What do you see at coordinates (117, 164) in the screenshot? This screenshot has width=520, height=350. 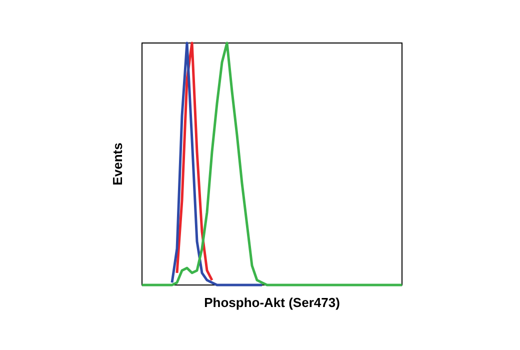 I see `y-axis-title: Events` at bounding box center [117, 164].